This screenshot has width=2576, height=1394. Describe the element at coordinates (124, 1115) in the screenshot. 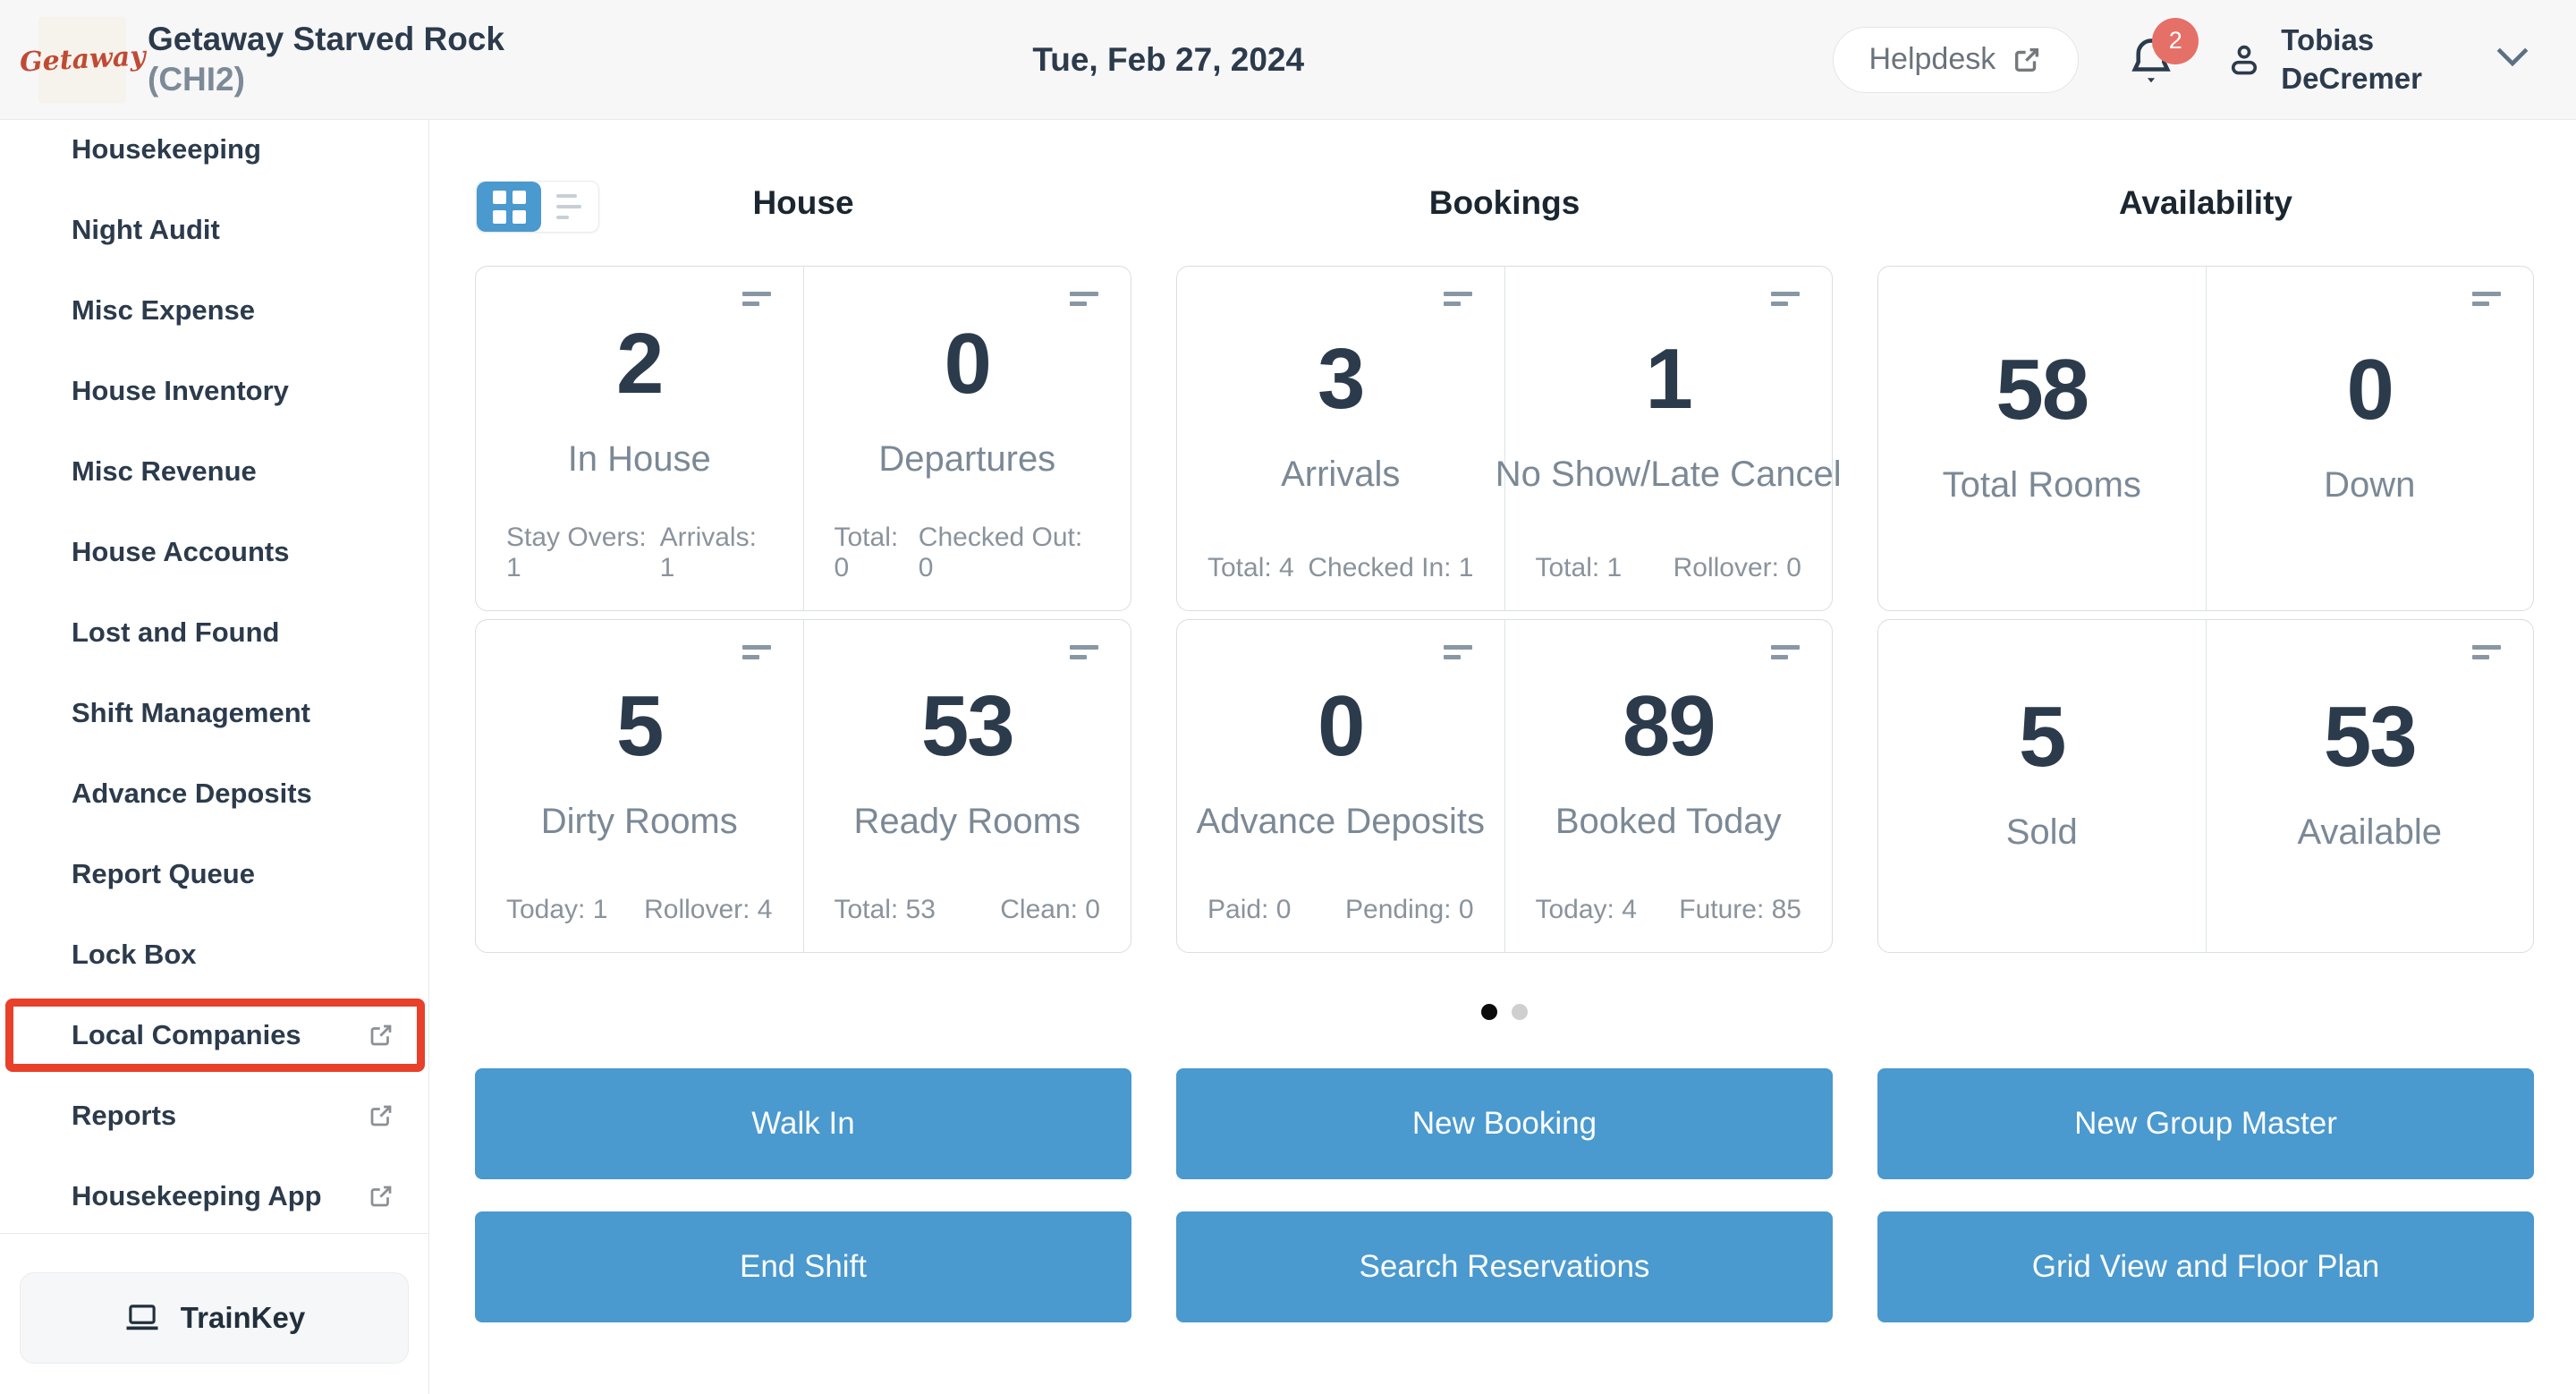

I see `sidebar-item-label: Reports` at that location.